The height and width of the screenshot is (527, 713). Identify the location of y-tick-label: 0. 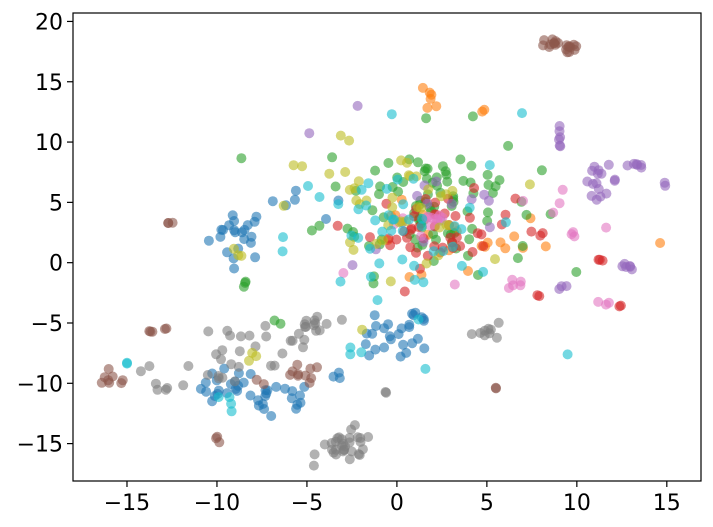
(56, 264).